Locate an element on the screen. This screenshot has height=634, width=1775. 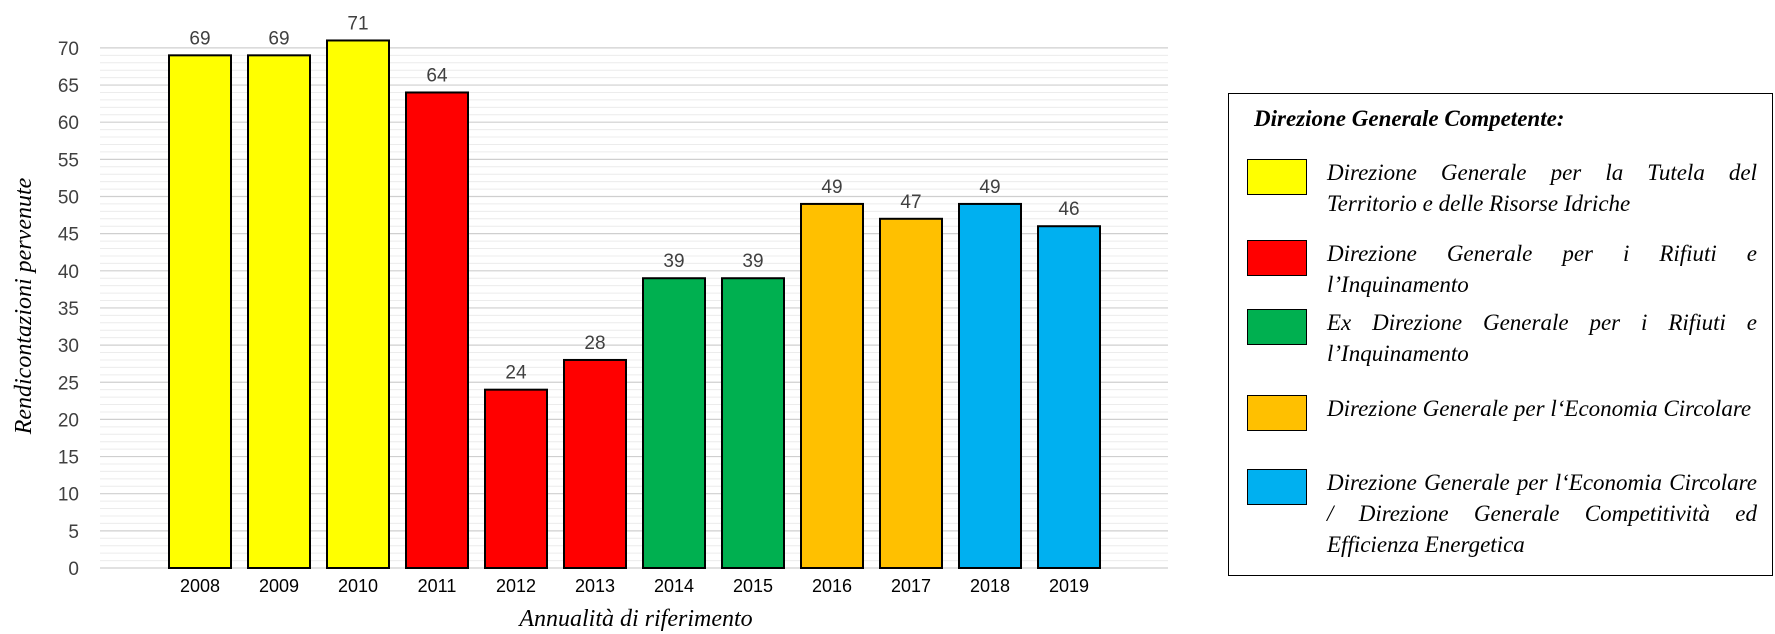
bar-2017 is located at coordinates (911, 393).